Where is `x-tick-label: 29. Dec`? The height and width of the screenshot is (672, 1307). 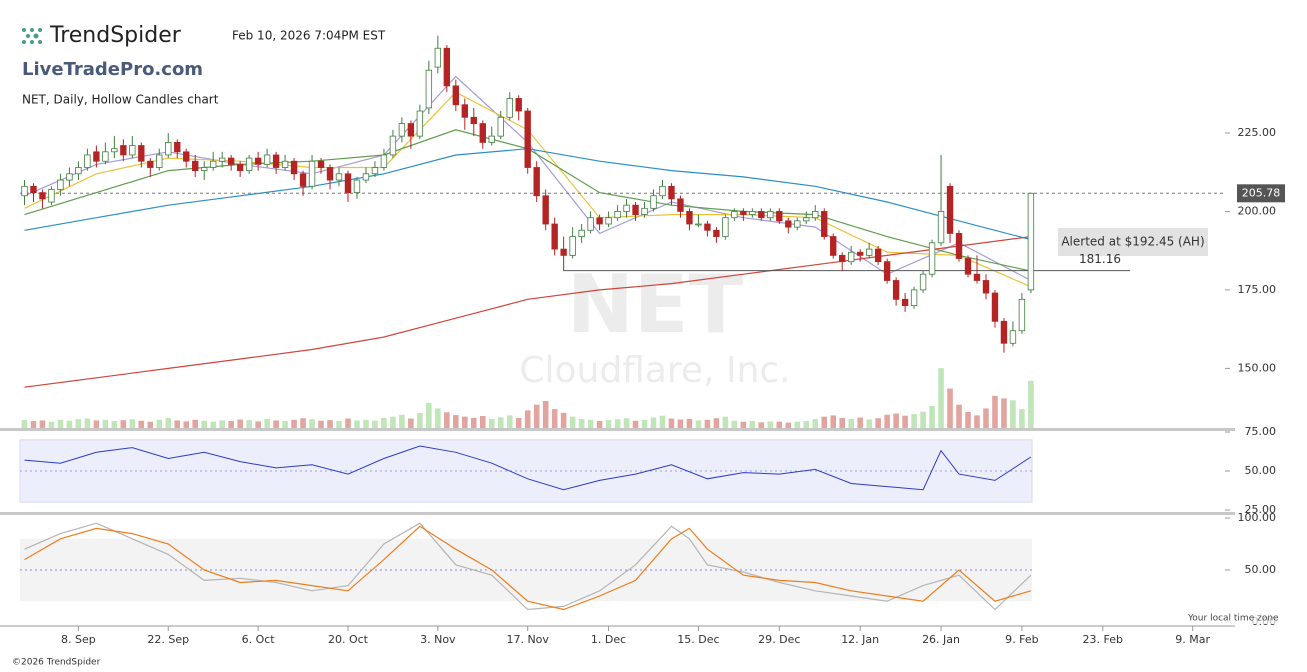 x-tick-label: 29. Dec is located at coordinates (779, 639).